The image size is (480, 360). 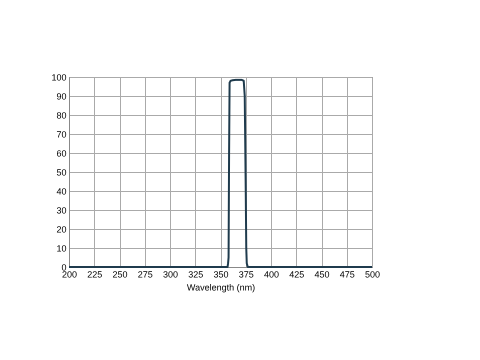 I want to click on x-tick-label: 200, so click(x=70, y=275).